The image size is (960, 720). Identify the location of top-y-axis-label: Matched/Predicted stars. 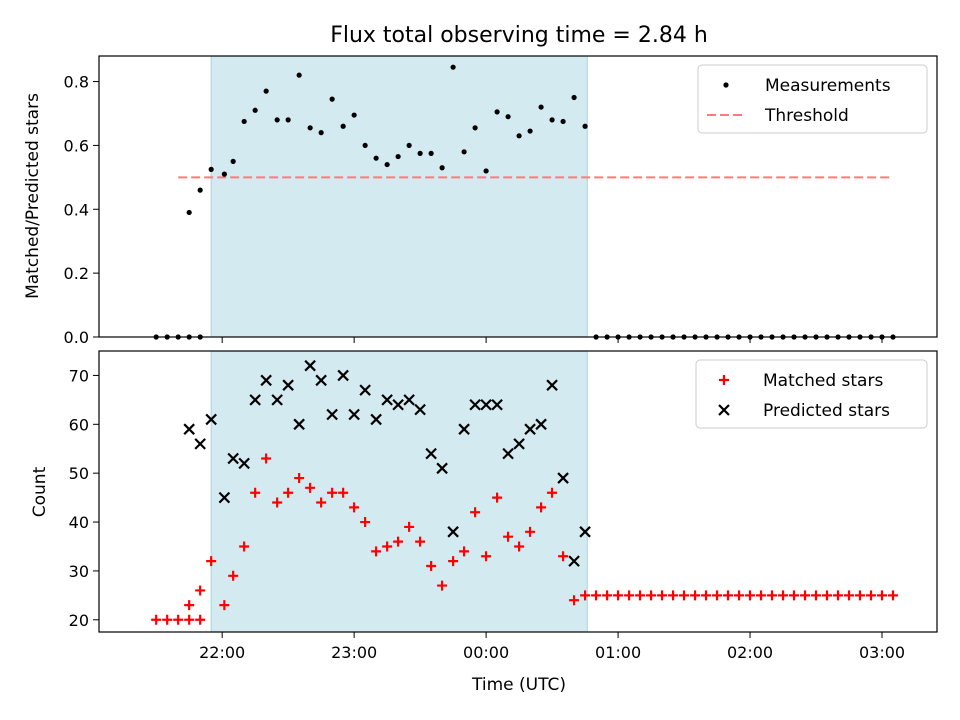
(33, 196).